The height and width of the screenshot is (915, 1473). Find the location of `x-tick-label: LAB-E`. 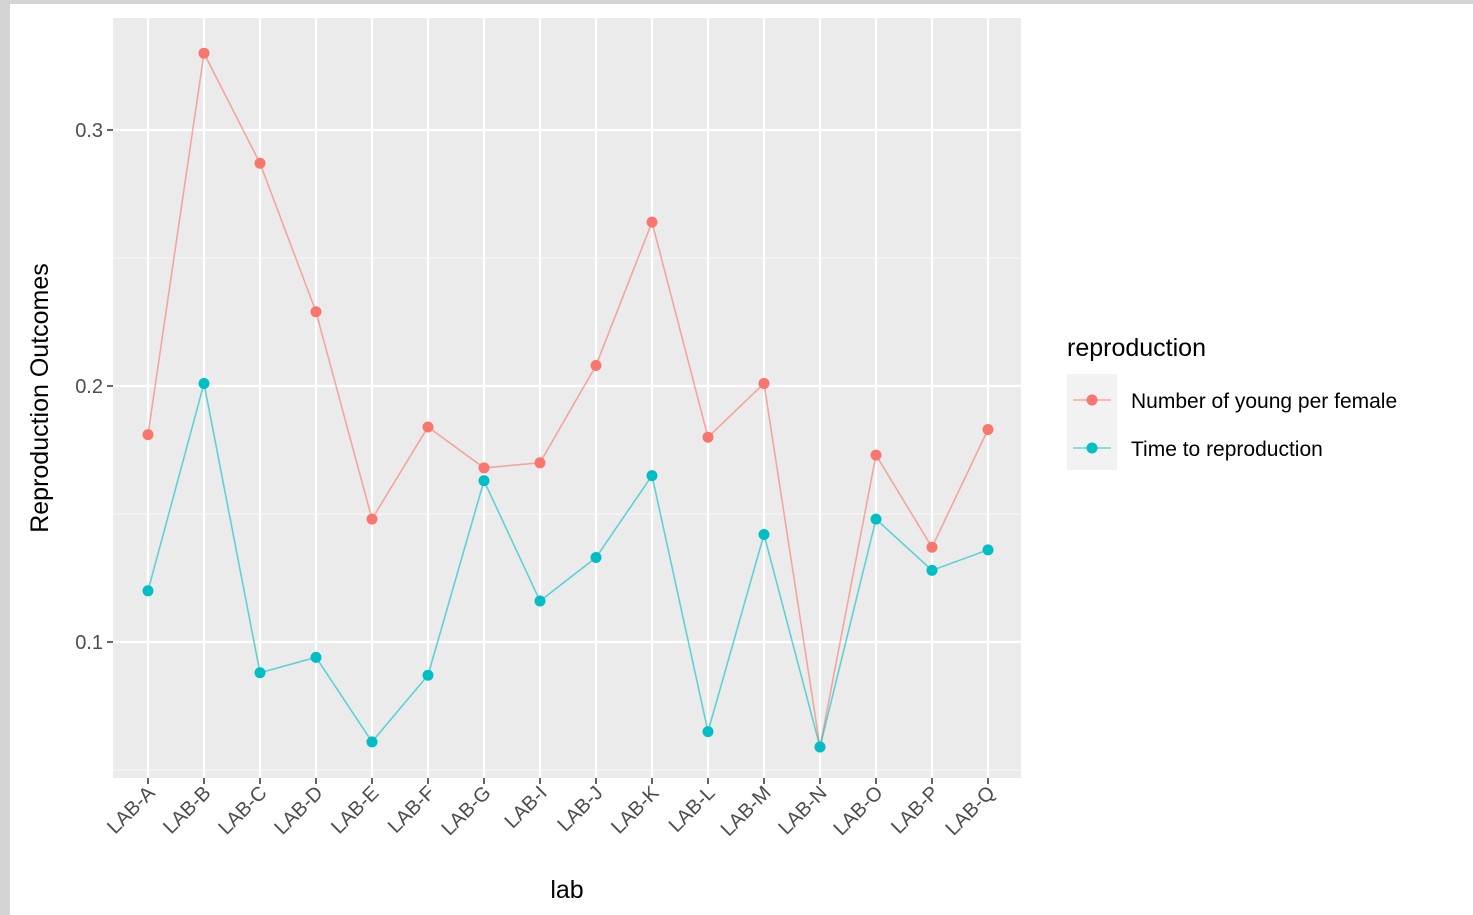

x-tick-label: LAB-E is located at coordinates (355, 810).